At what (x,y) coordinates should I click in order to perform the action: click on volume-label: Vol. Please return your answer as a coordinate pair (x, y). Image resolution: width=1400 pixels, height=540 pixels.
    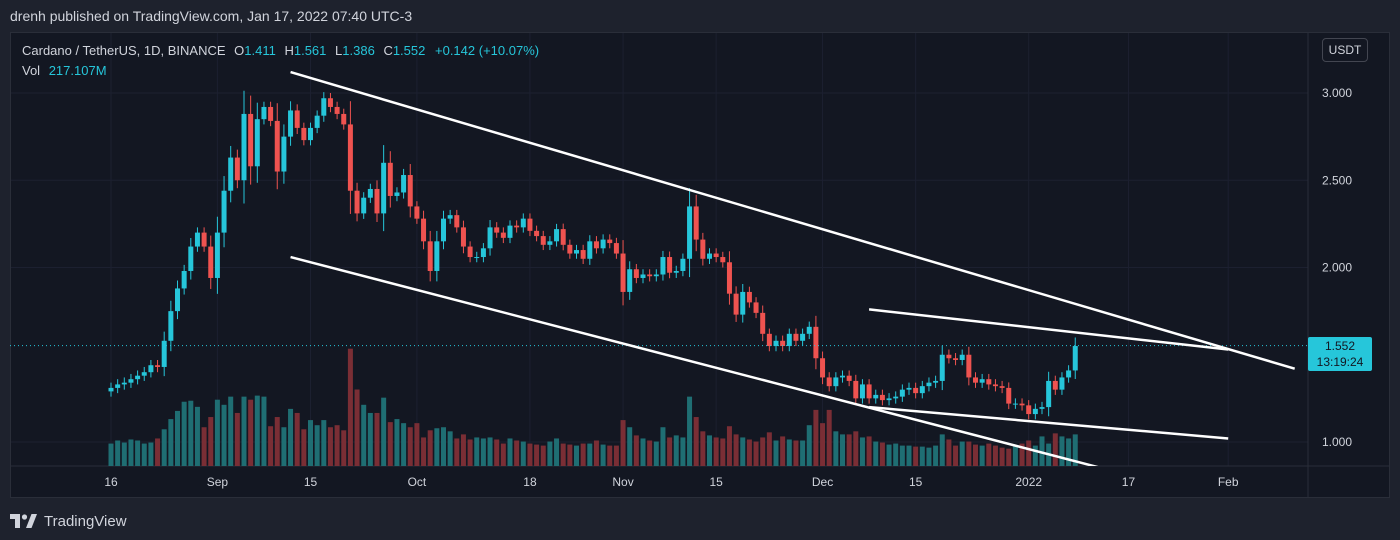
    Looking at the image, I should click on (31, 70).